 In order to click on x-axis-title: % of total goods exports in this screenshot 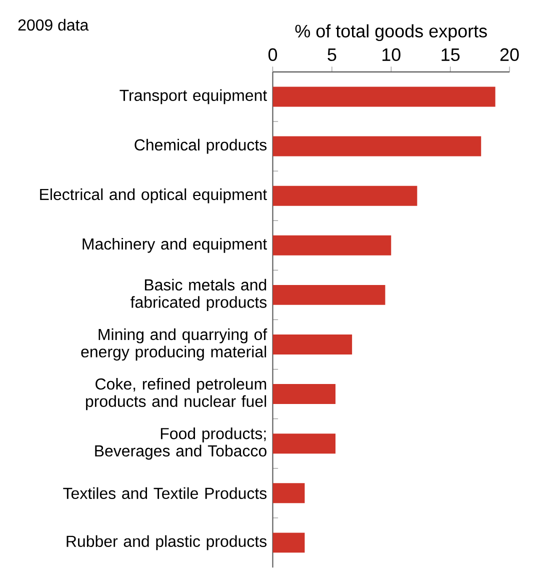, I will do `click(391, 33)`.